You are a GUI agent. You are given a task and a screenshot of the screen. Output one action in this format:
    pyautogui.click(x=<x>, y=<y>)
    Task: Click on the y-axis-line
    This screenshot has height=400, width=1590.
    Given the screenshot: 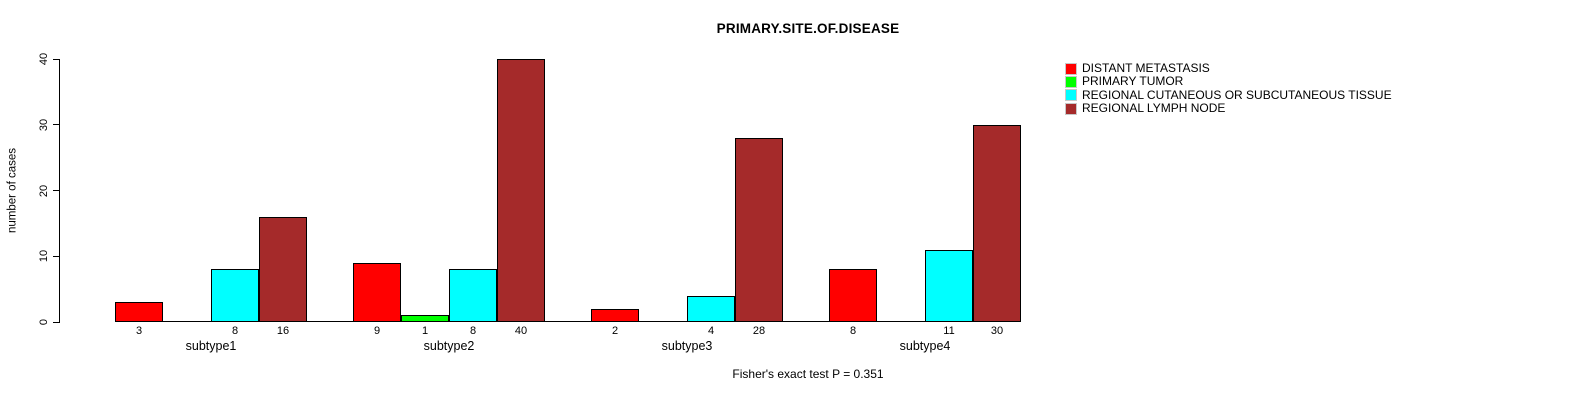 What is the action you would take?
    pyautogui.click(x=59, y=191)
    